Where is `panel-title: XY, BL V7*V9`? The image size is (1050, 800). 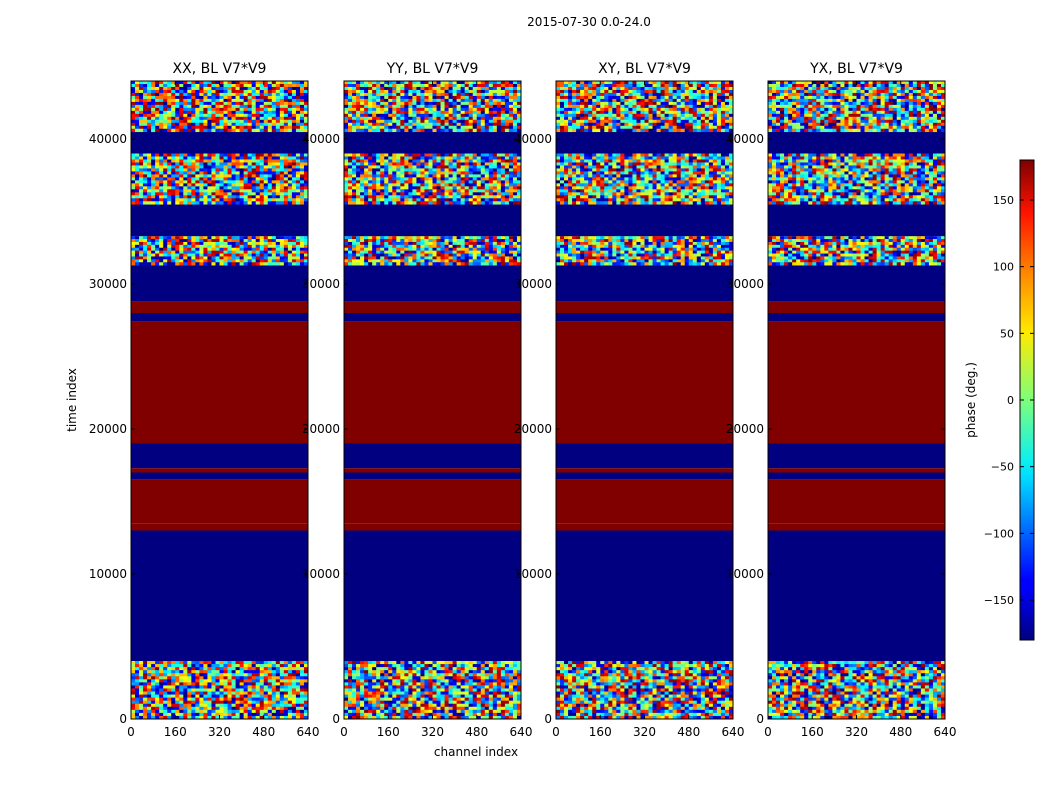
panel-title: XY, BL V7*V9 is located at coordinates (644, 69).